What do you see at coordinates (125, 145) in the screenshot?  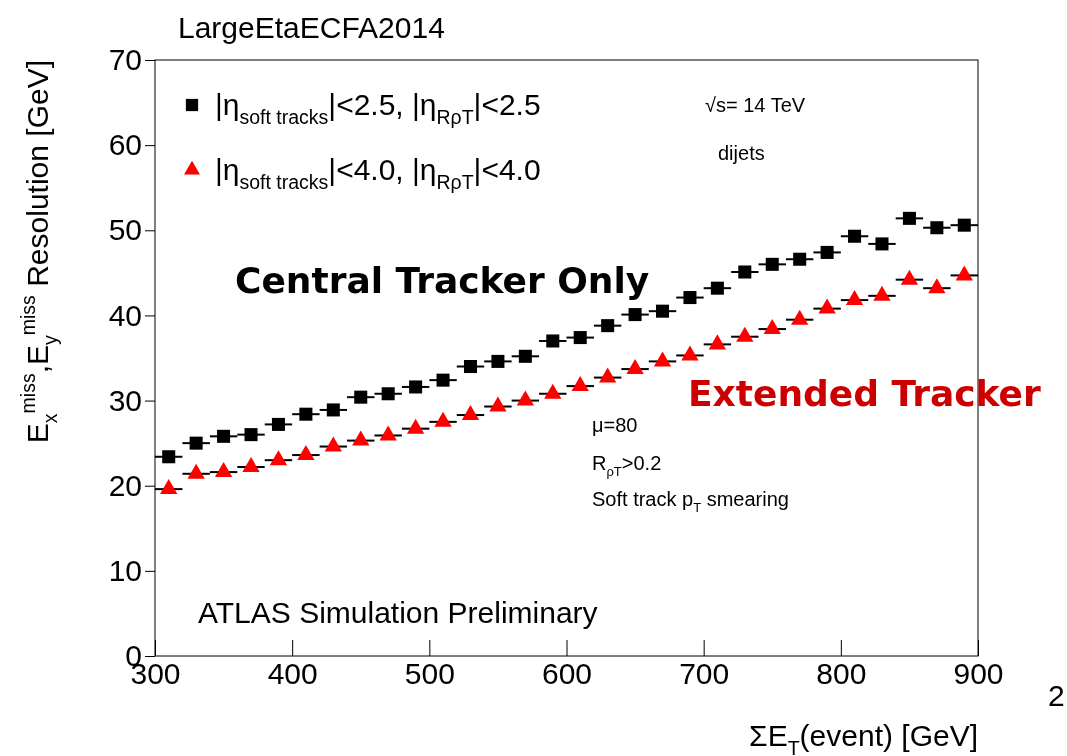 I see `y-tick-label: 60` at bounding box center [125, 145].